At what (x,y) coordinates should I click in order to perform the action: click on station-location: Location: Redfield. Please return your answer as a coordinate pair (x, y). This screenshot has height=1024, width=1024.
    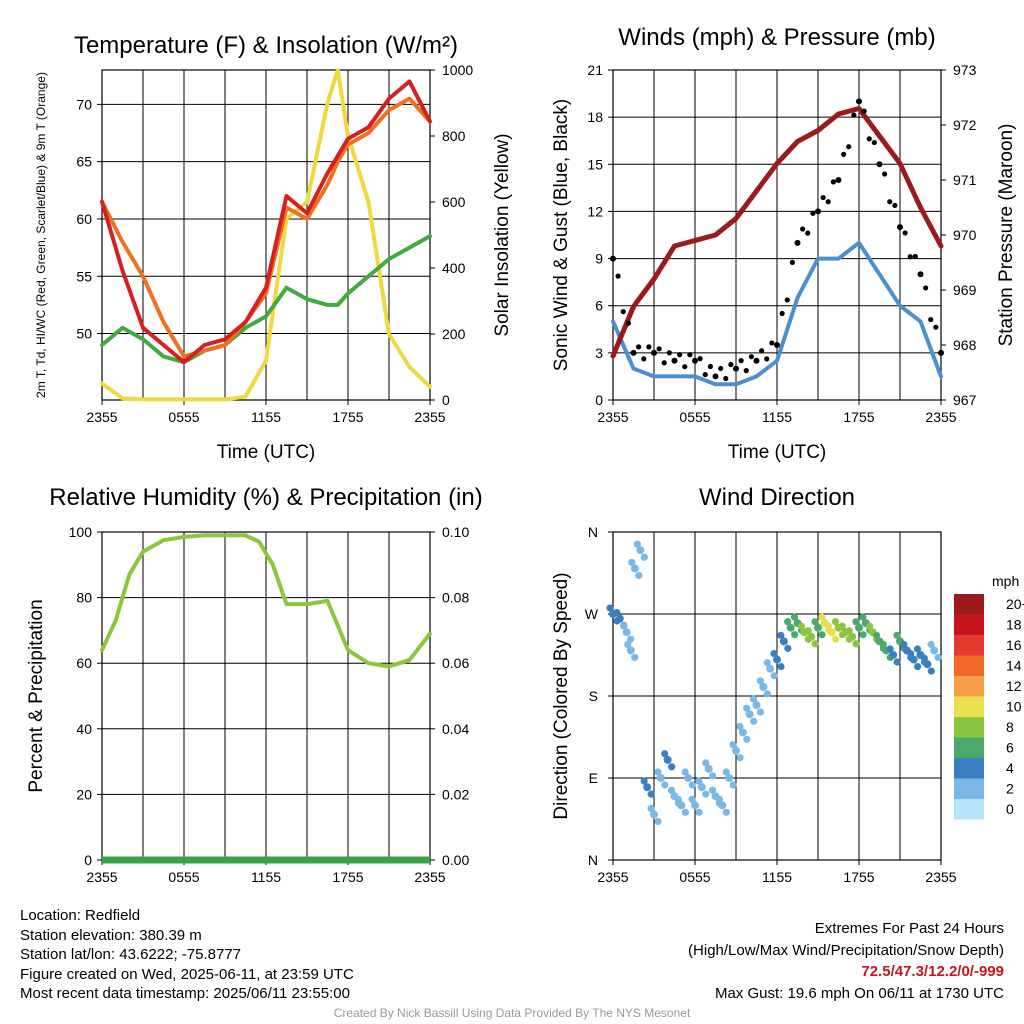
    Looking at the image, I should click on (80, 915).